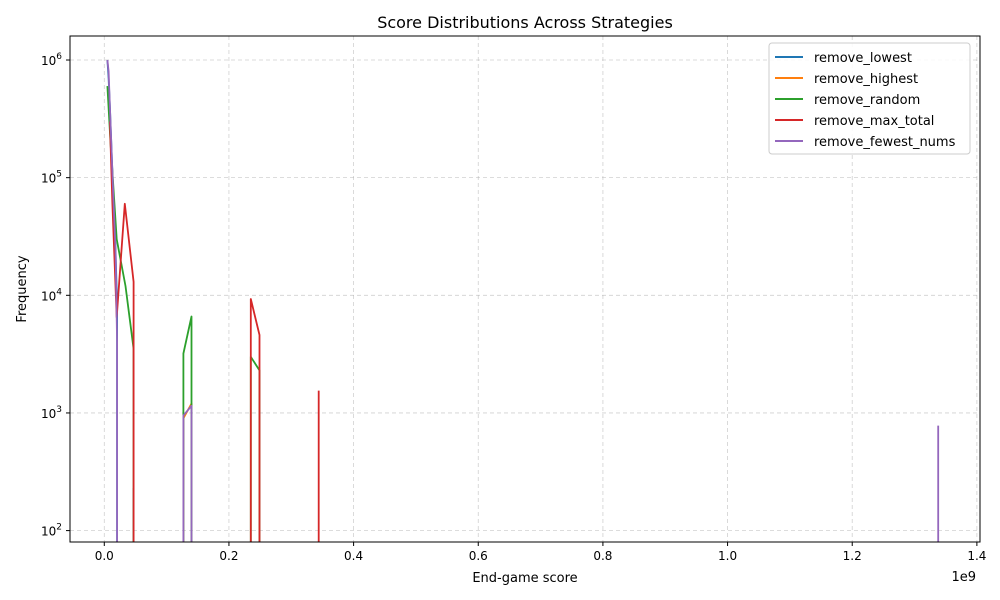 This screenshot has height=600, width=1000. Describe the element at coordinates (976, 556) in the screenshot. I see `x-tick-label: 1.4` at that location.